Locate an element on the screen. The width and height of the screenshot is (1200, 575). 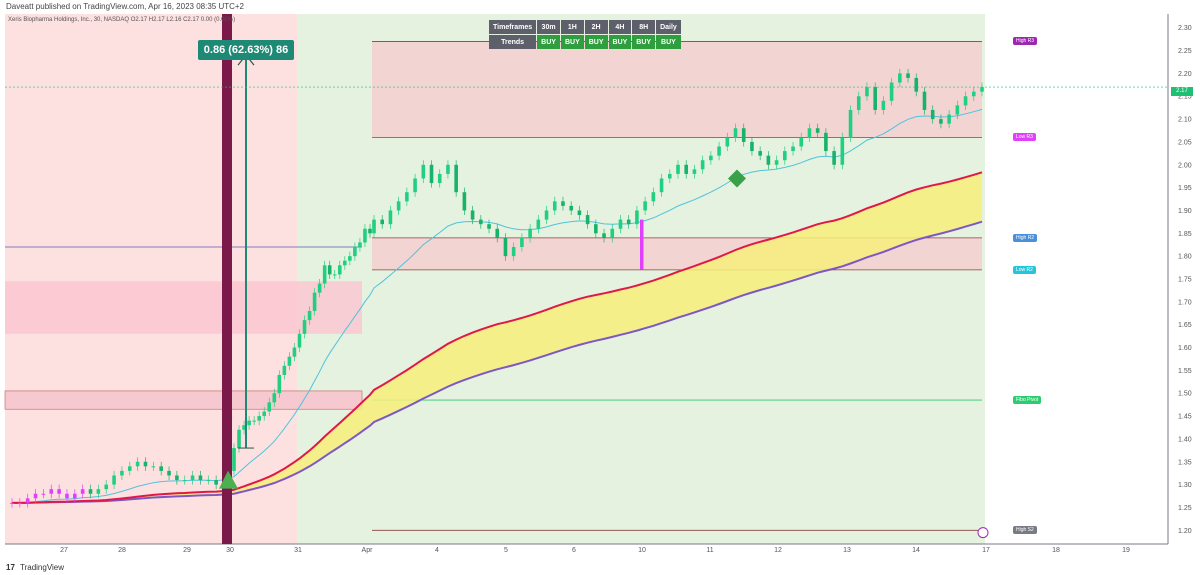
y-tick-label: 2.05 is located at coordinates (1185, 142).